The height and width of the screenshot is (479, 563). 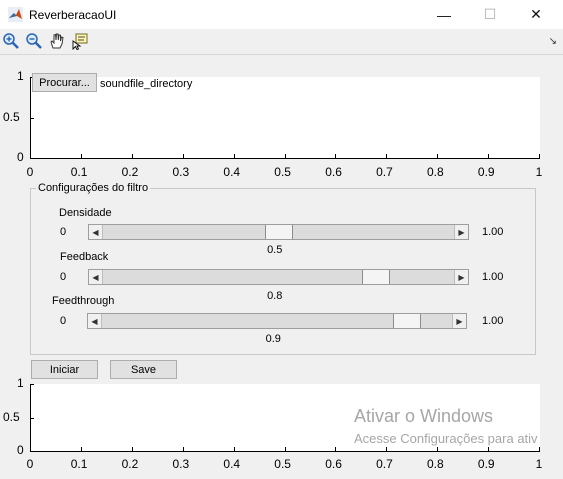 I want to click on directory-text: soundfile_directory, so click(x=146, y=84).